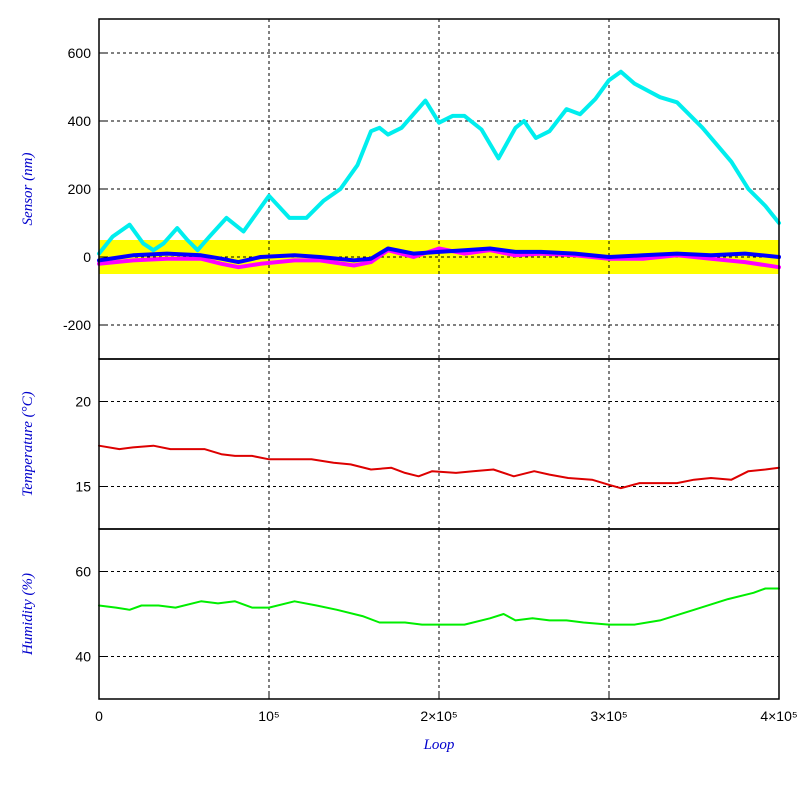 The height and width of the screenshot is (797, 797). Describe the element at coordinates (268, 716) in the screenshot. I see `x-tick-label-1: 10⁵` at that location.